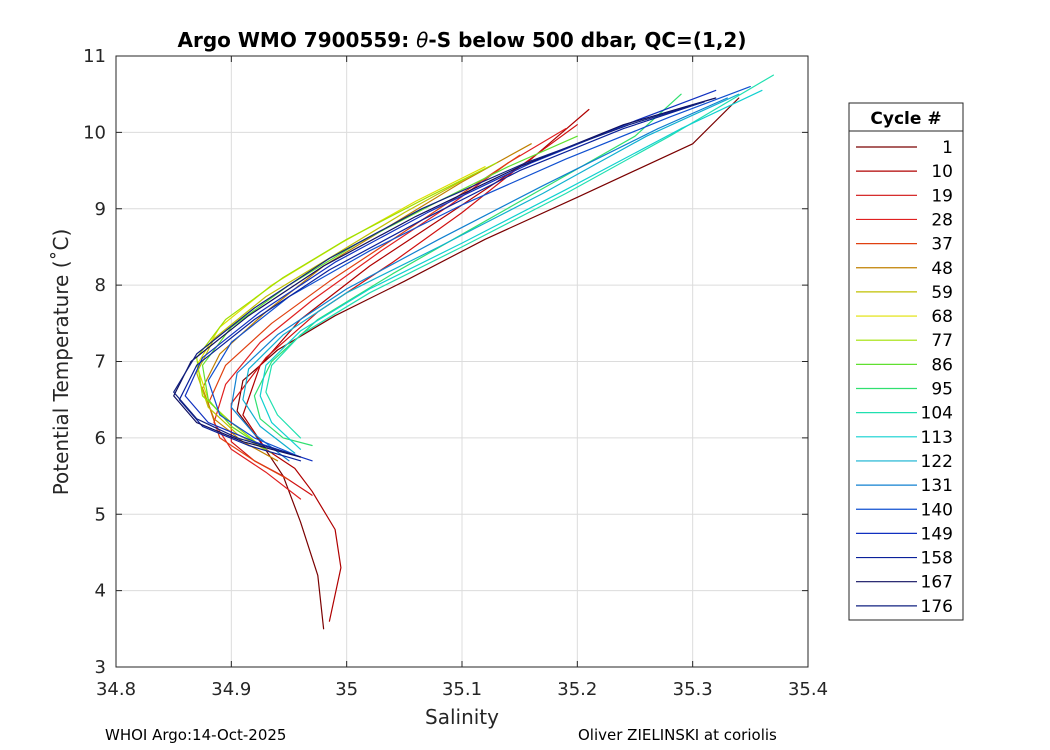  What do you see at coordinates (937, 438) in the screenshot?
I see `legend-label: 113` at bounding box center [937, 438].